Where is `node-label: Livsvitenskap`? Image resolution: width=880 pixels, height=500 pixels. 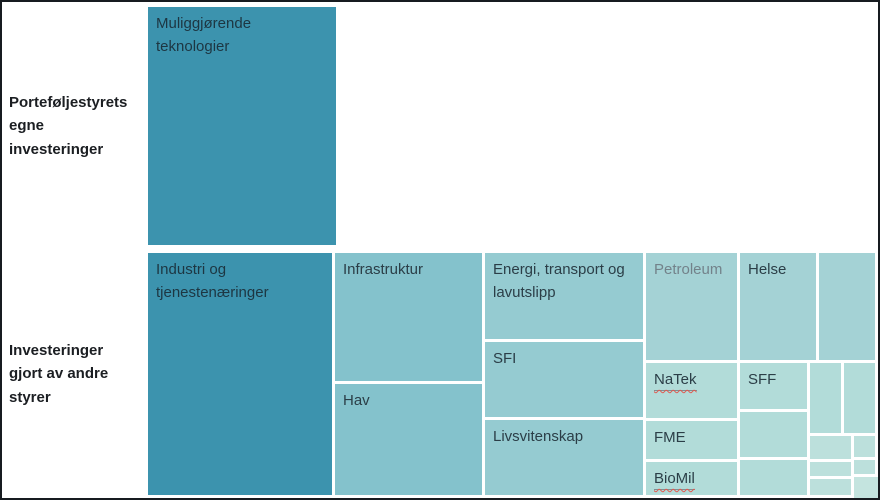 node-label: Livsvitenskap is located at coordinates (538, 436).